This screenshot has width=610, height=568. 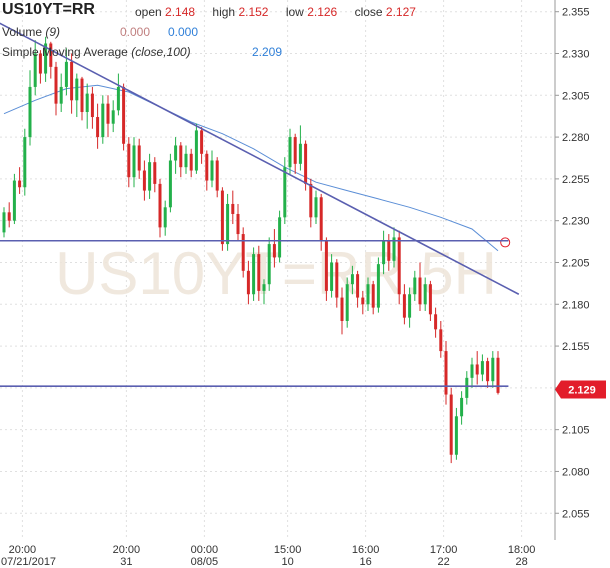 I want to click on y-tick-label: 2.105, so click(x=576, y=431).